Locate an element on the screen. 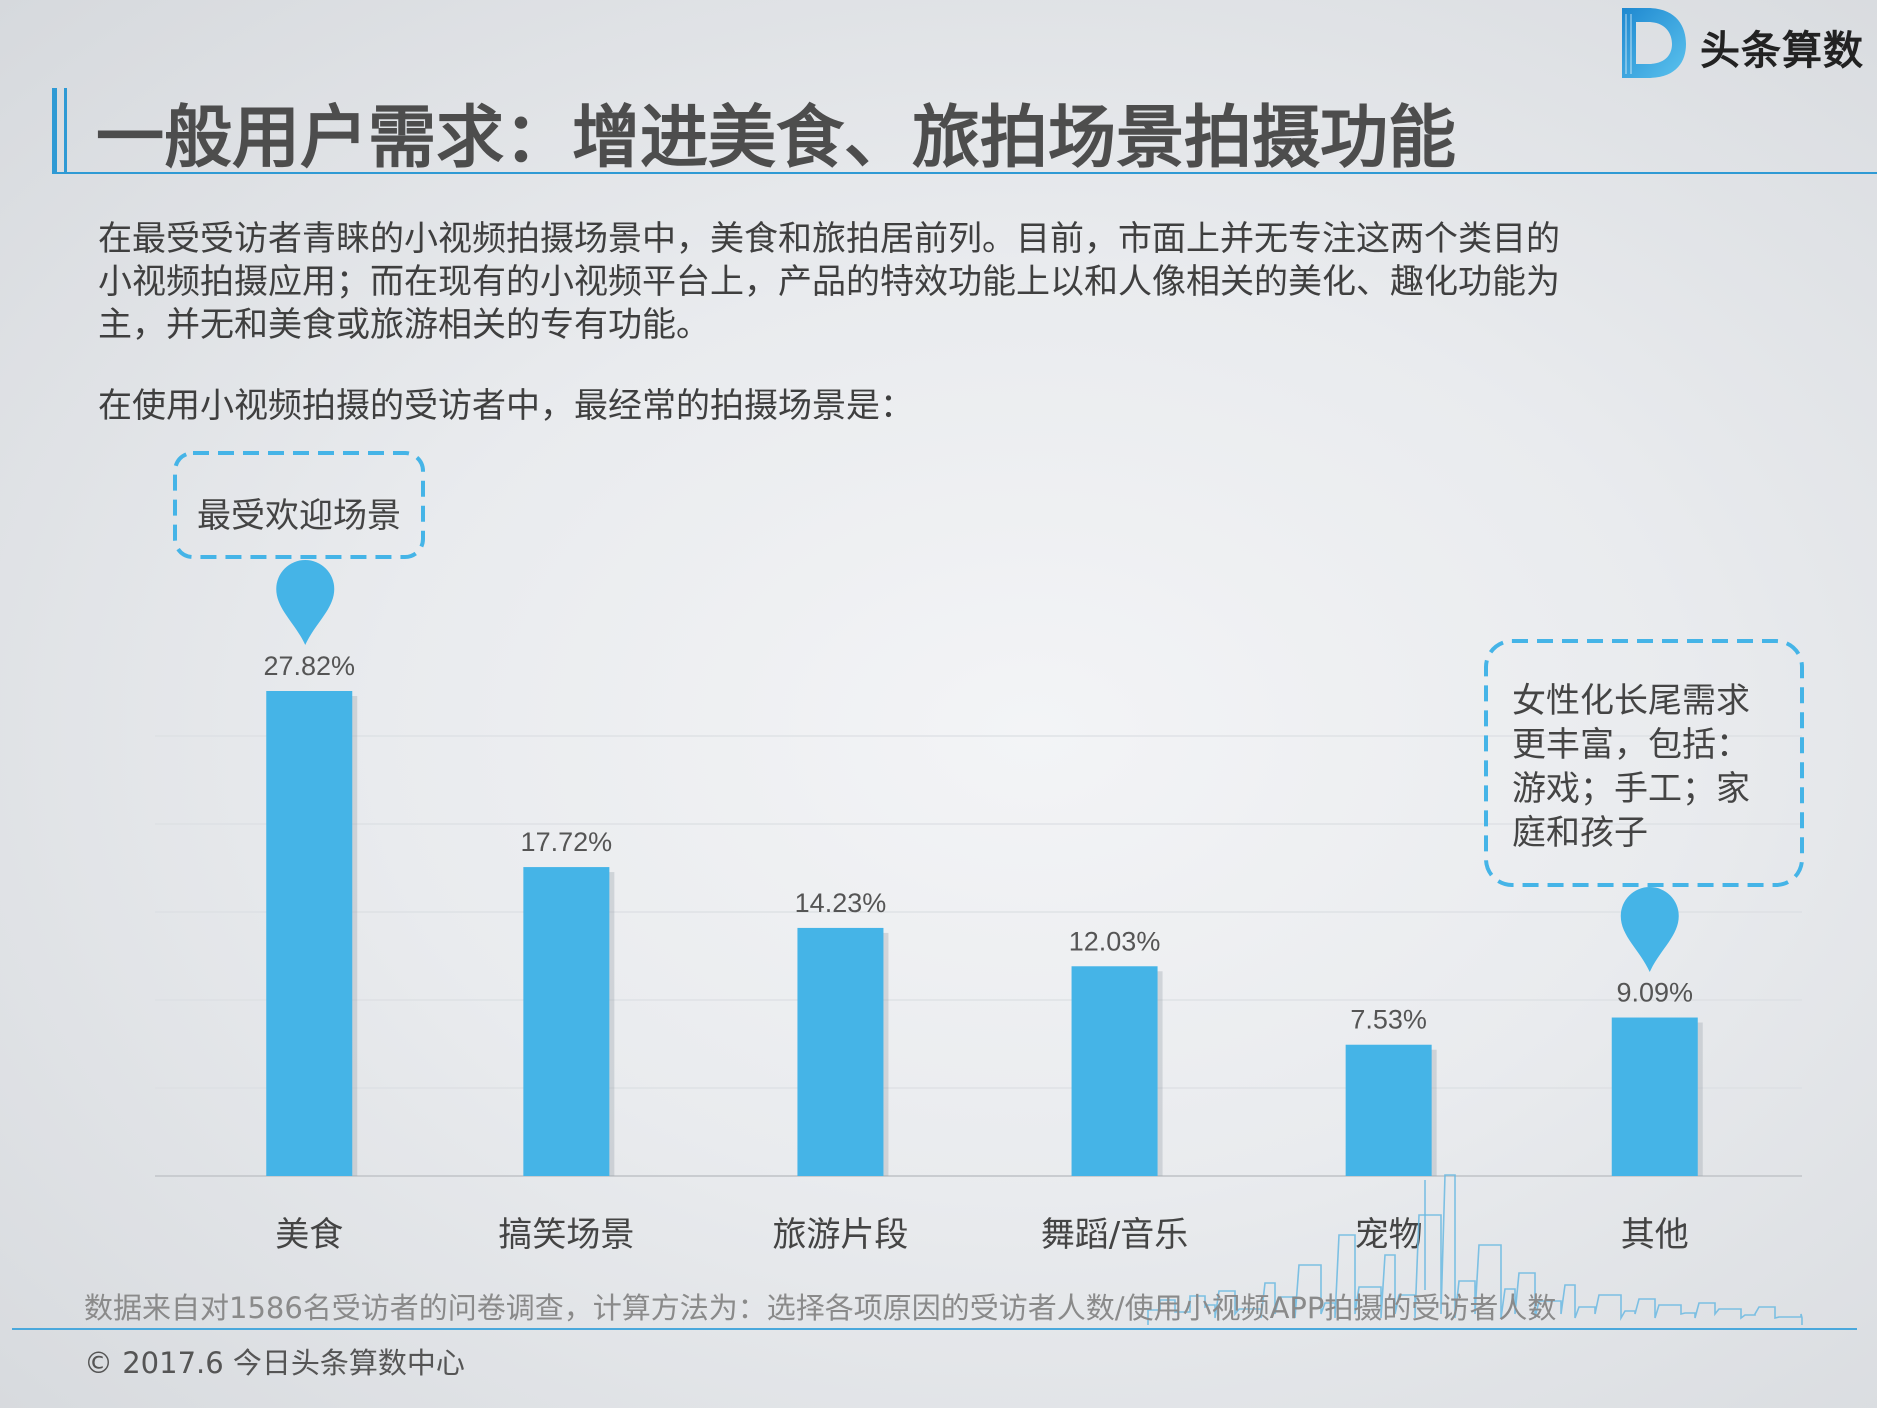 The width and height of the screenshot is (1877, 1408). x-tick-label: 舞蹈/音乐 is located at coordinates (1114, 1235).